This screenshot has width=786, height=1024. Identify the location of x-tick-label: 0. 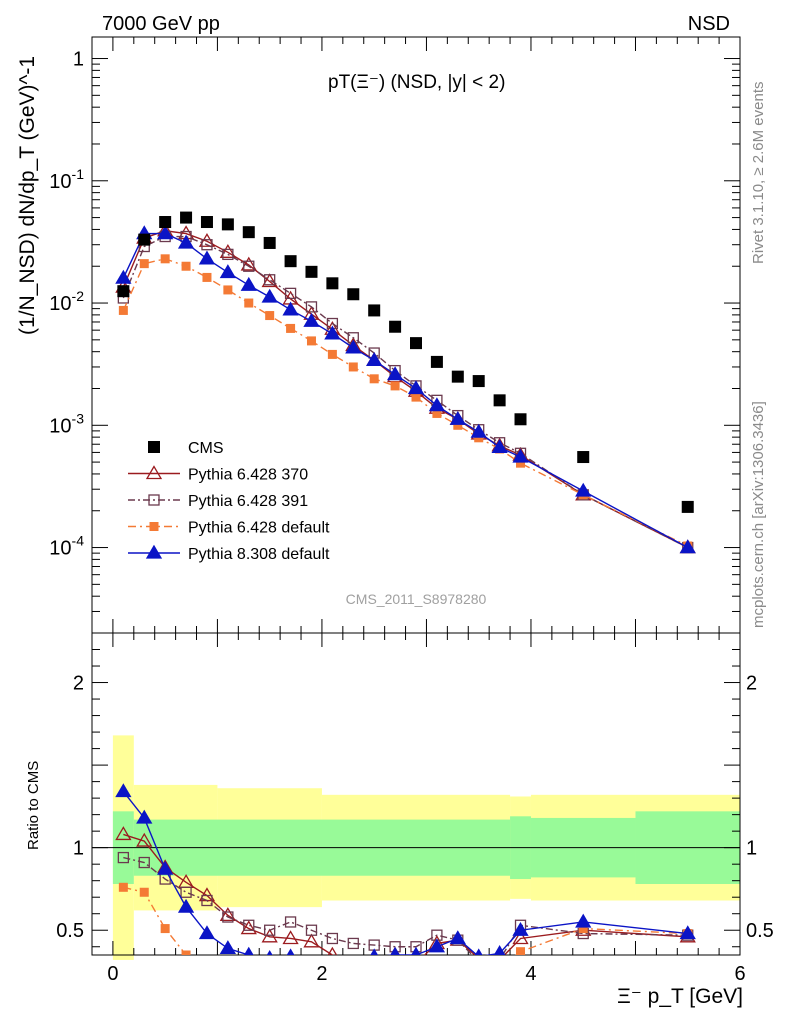
(112, 974).